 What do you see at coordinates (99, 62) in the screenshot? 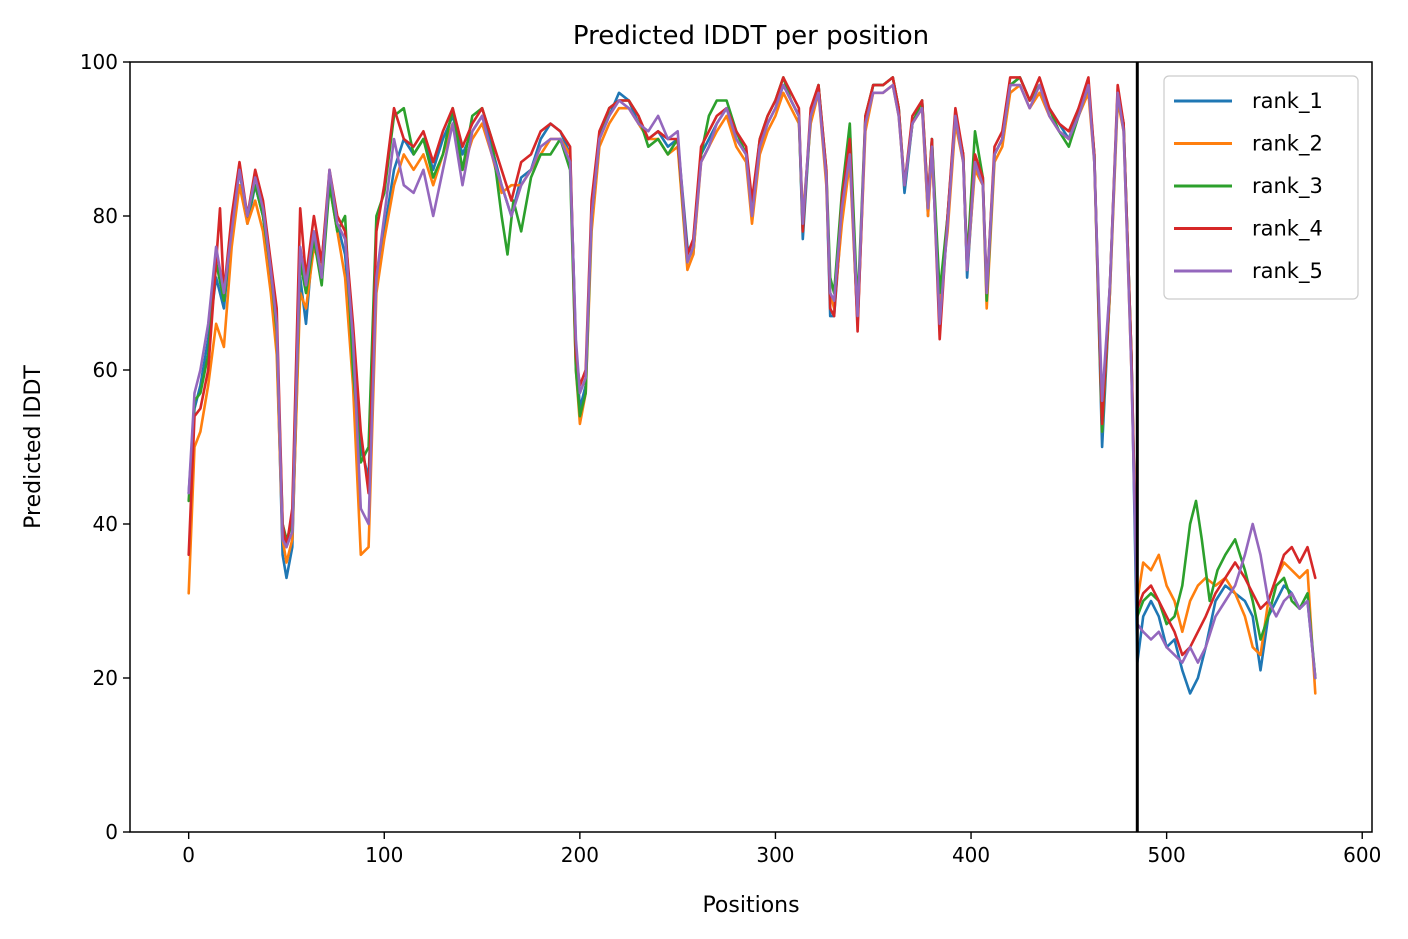
I see `y-tick-label: 100` at bounding box center [99, 62].